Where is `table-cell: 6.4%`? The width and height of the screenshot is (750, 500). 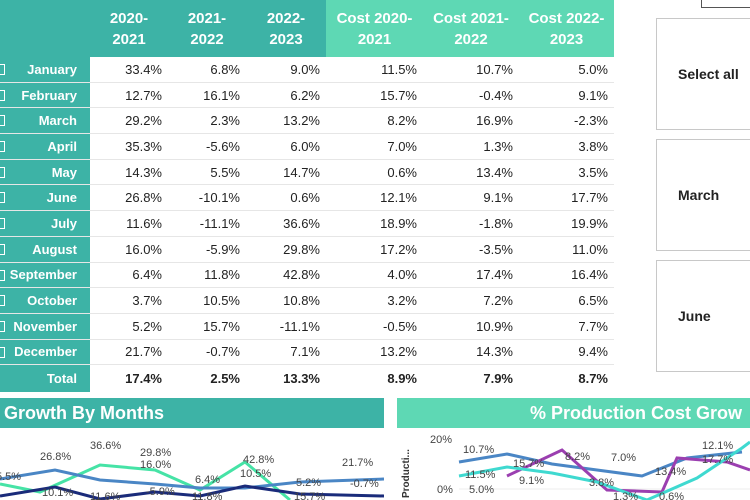
table-cell: 6.4% is located at coordinates (147, 275).